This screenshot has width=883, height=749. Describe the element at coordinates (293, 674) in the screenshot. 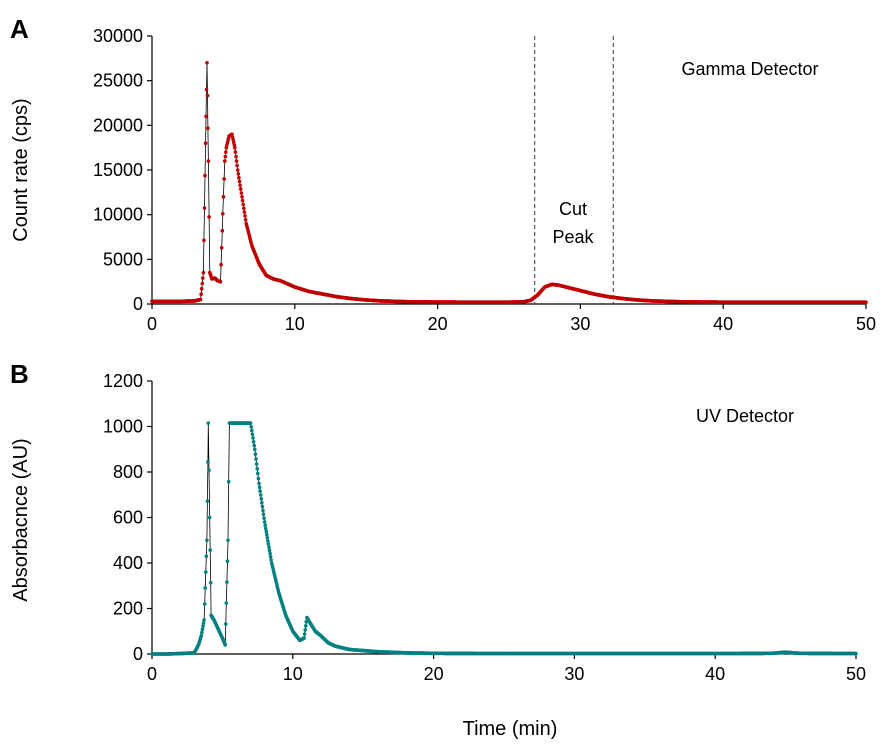

I see `uv-x-tick-label: 10` at that location.